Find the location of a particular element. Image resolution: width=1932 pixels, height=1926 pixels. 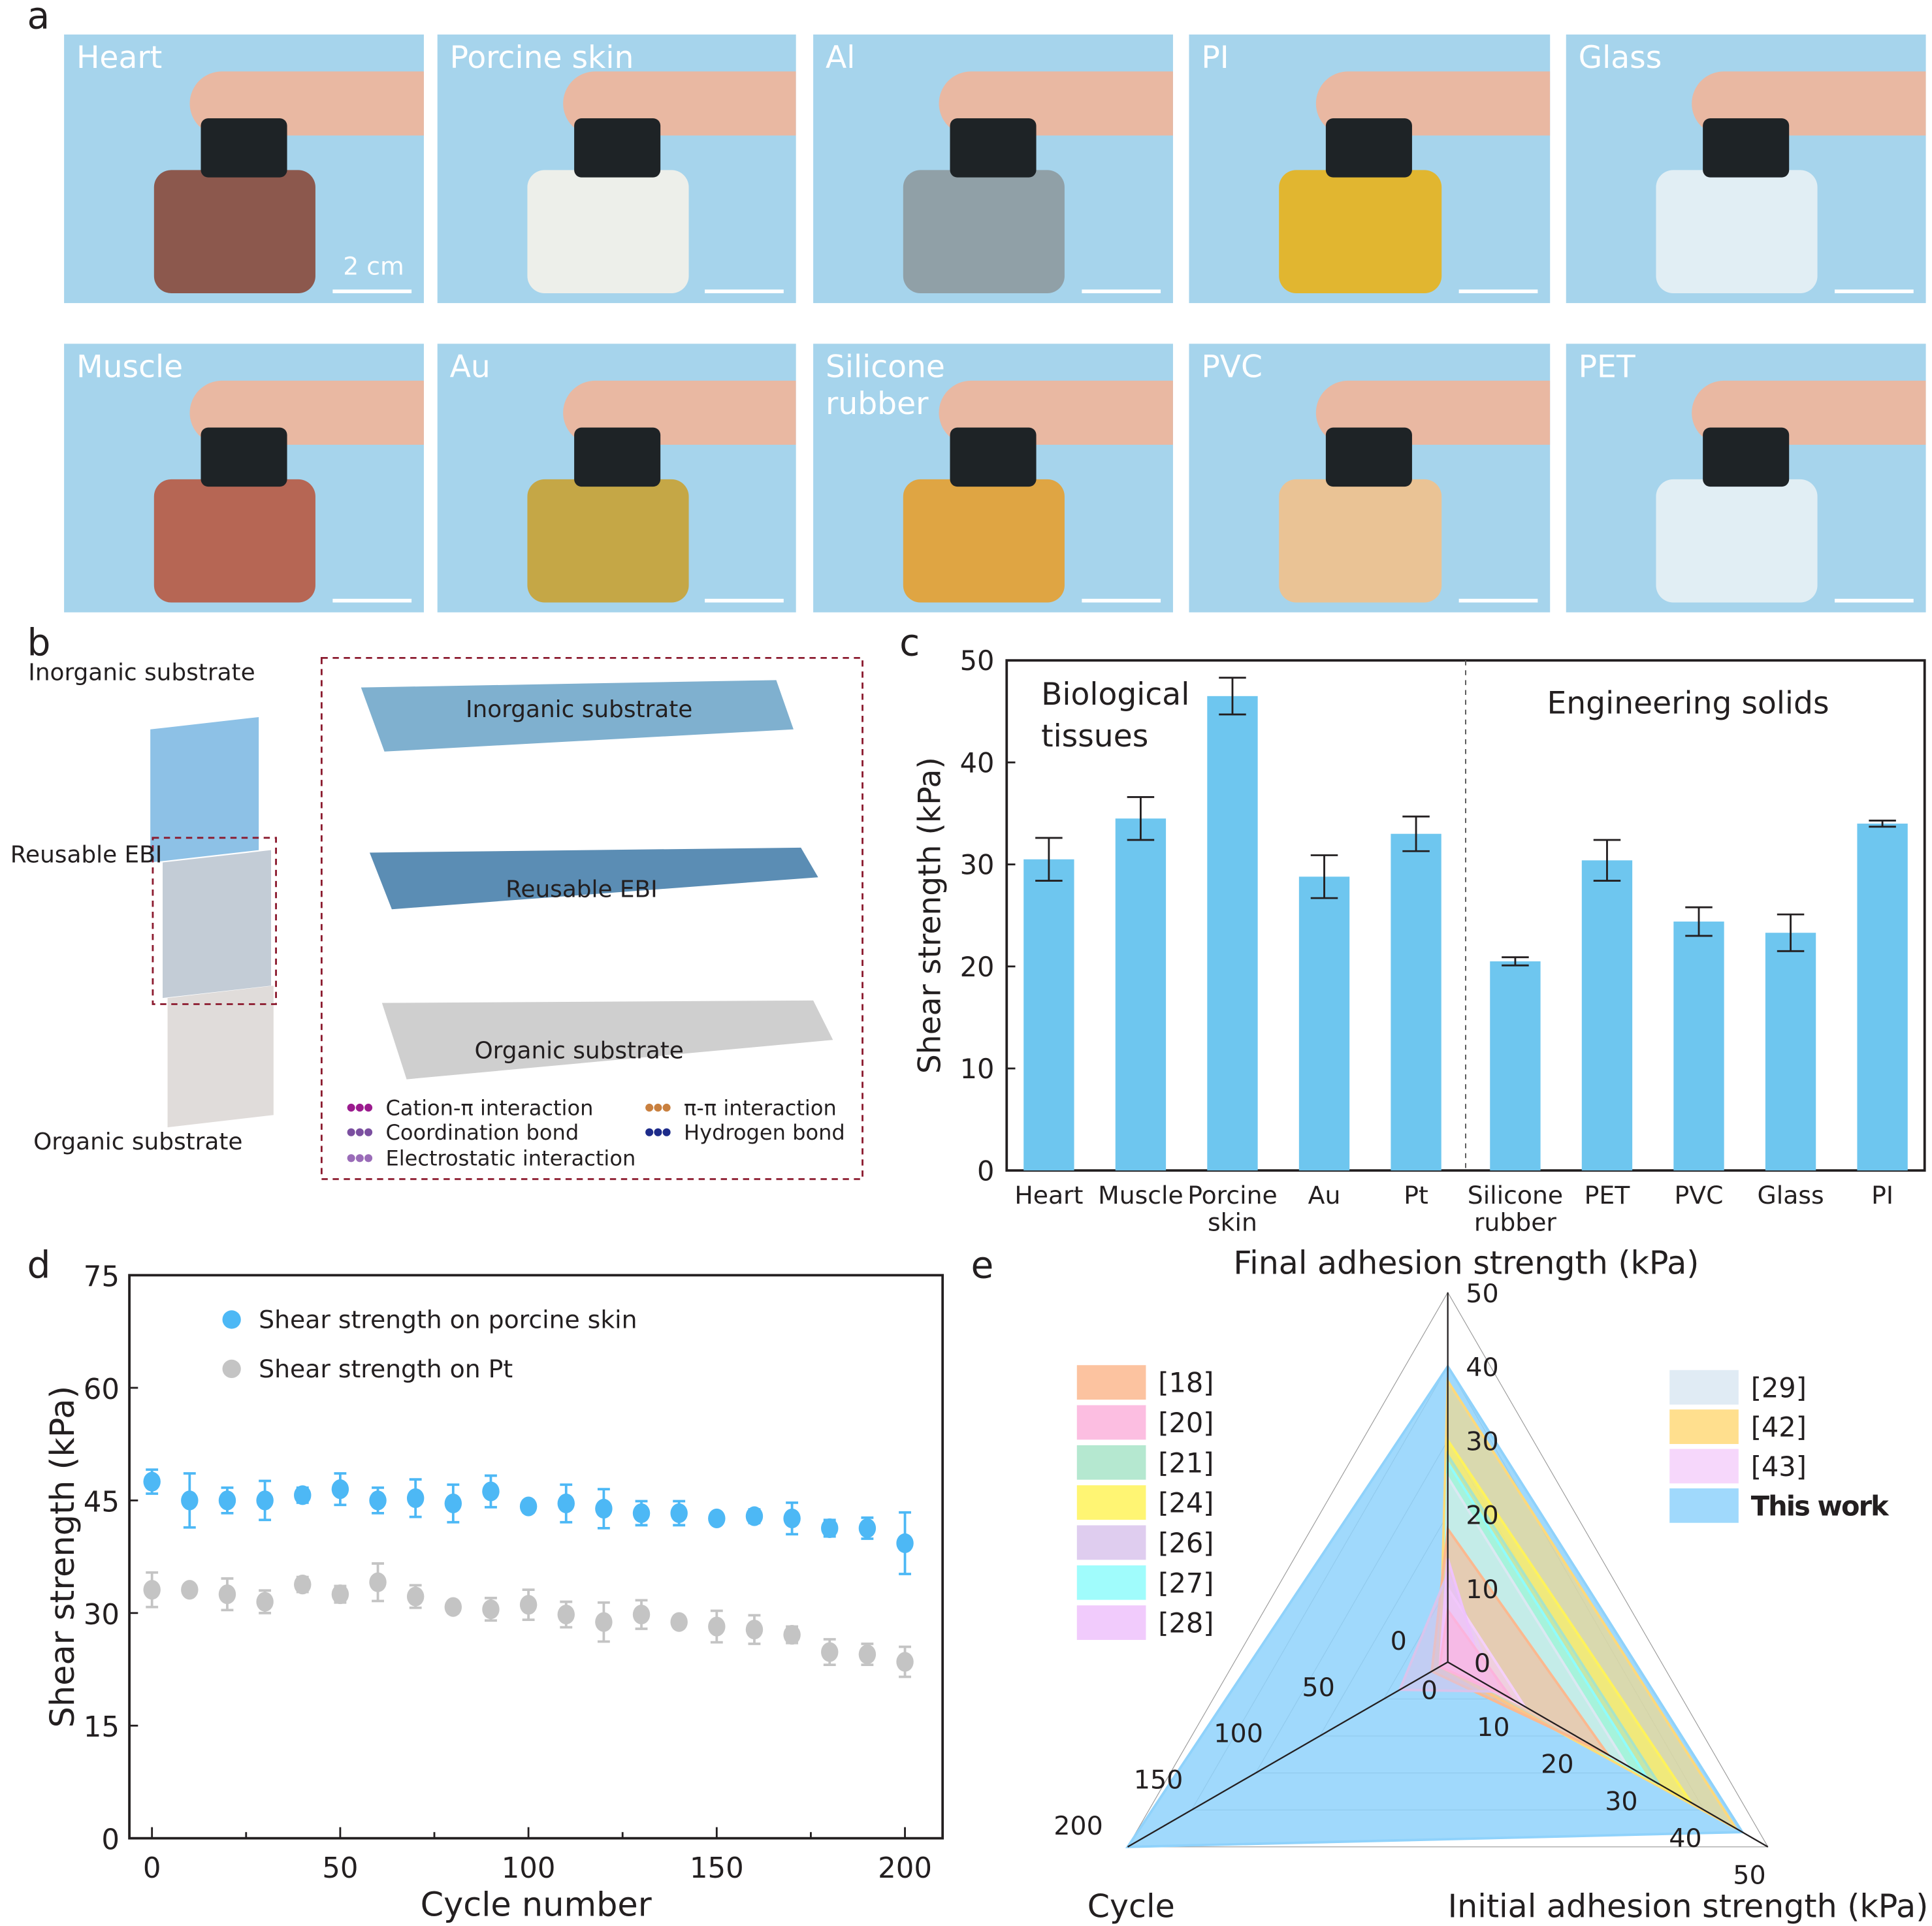

photo-label: Silicone rubber is located at coordinates (885, 385).